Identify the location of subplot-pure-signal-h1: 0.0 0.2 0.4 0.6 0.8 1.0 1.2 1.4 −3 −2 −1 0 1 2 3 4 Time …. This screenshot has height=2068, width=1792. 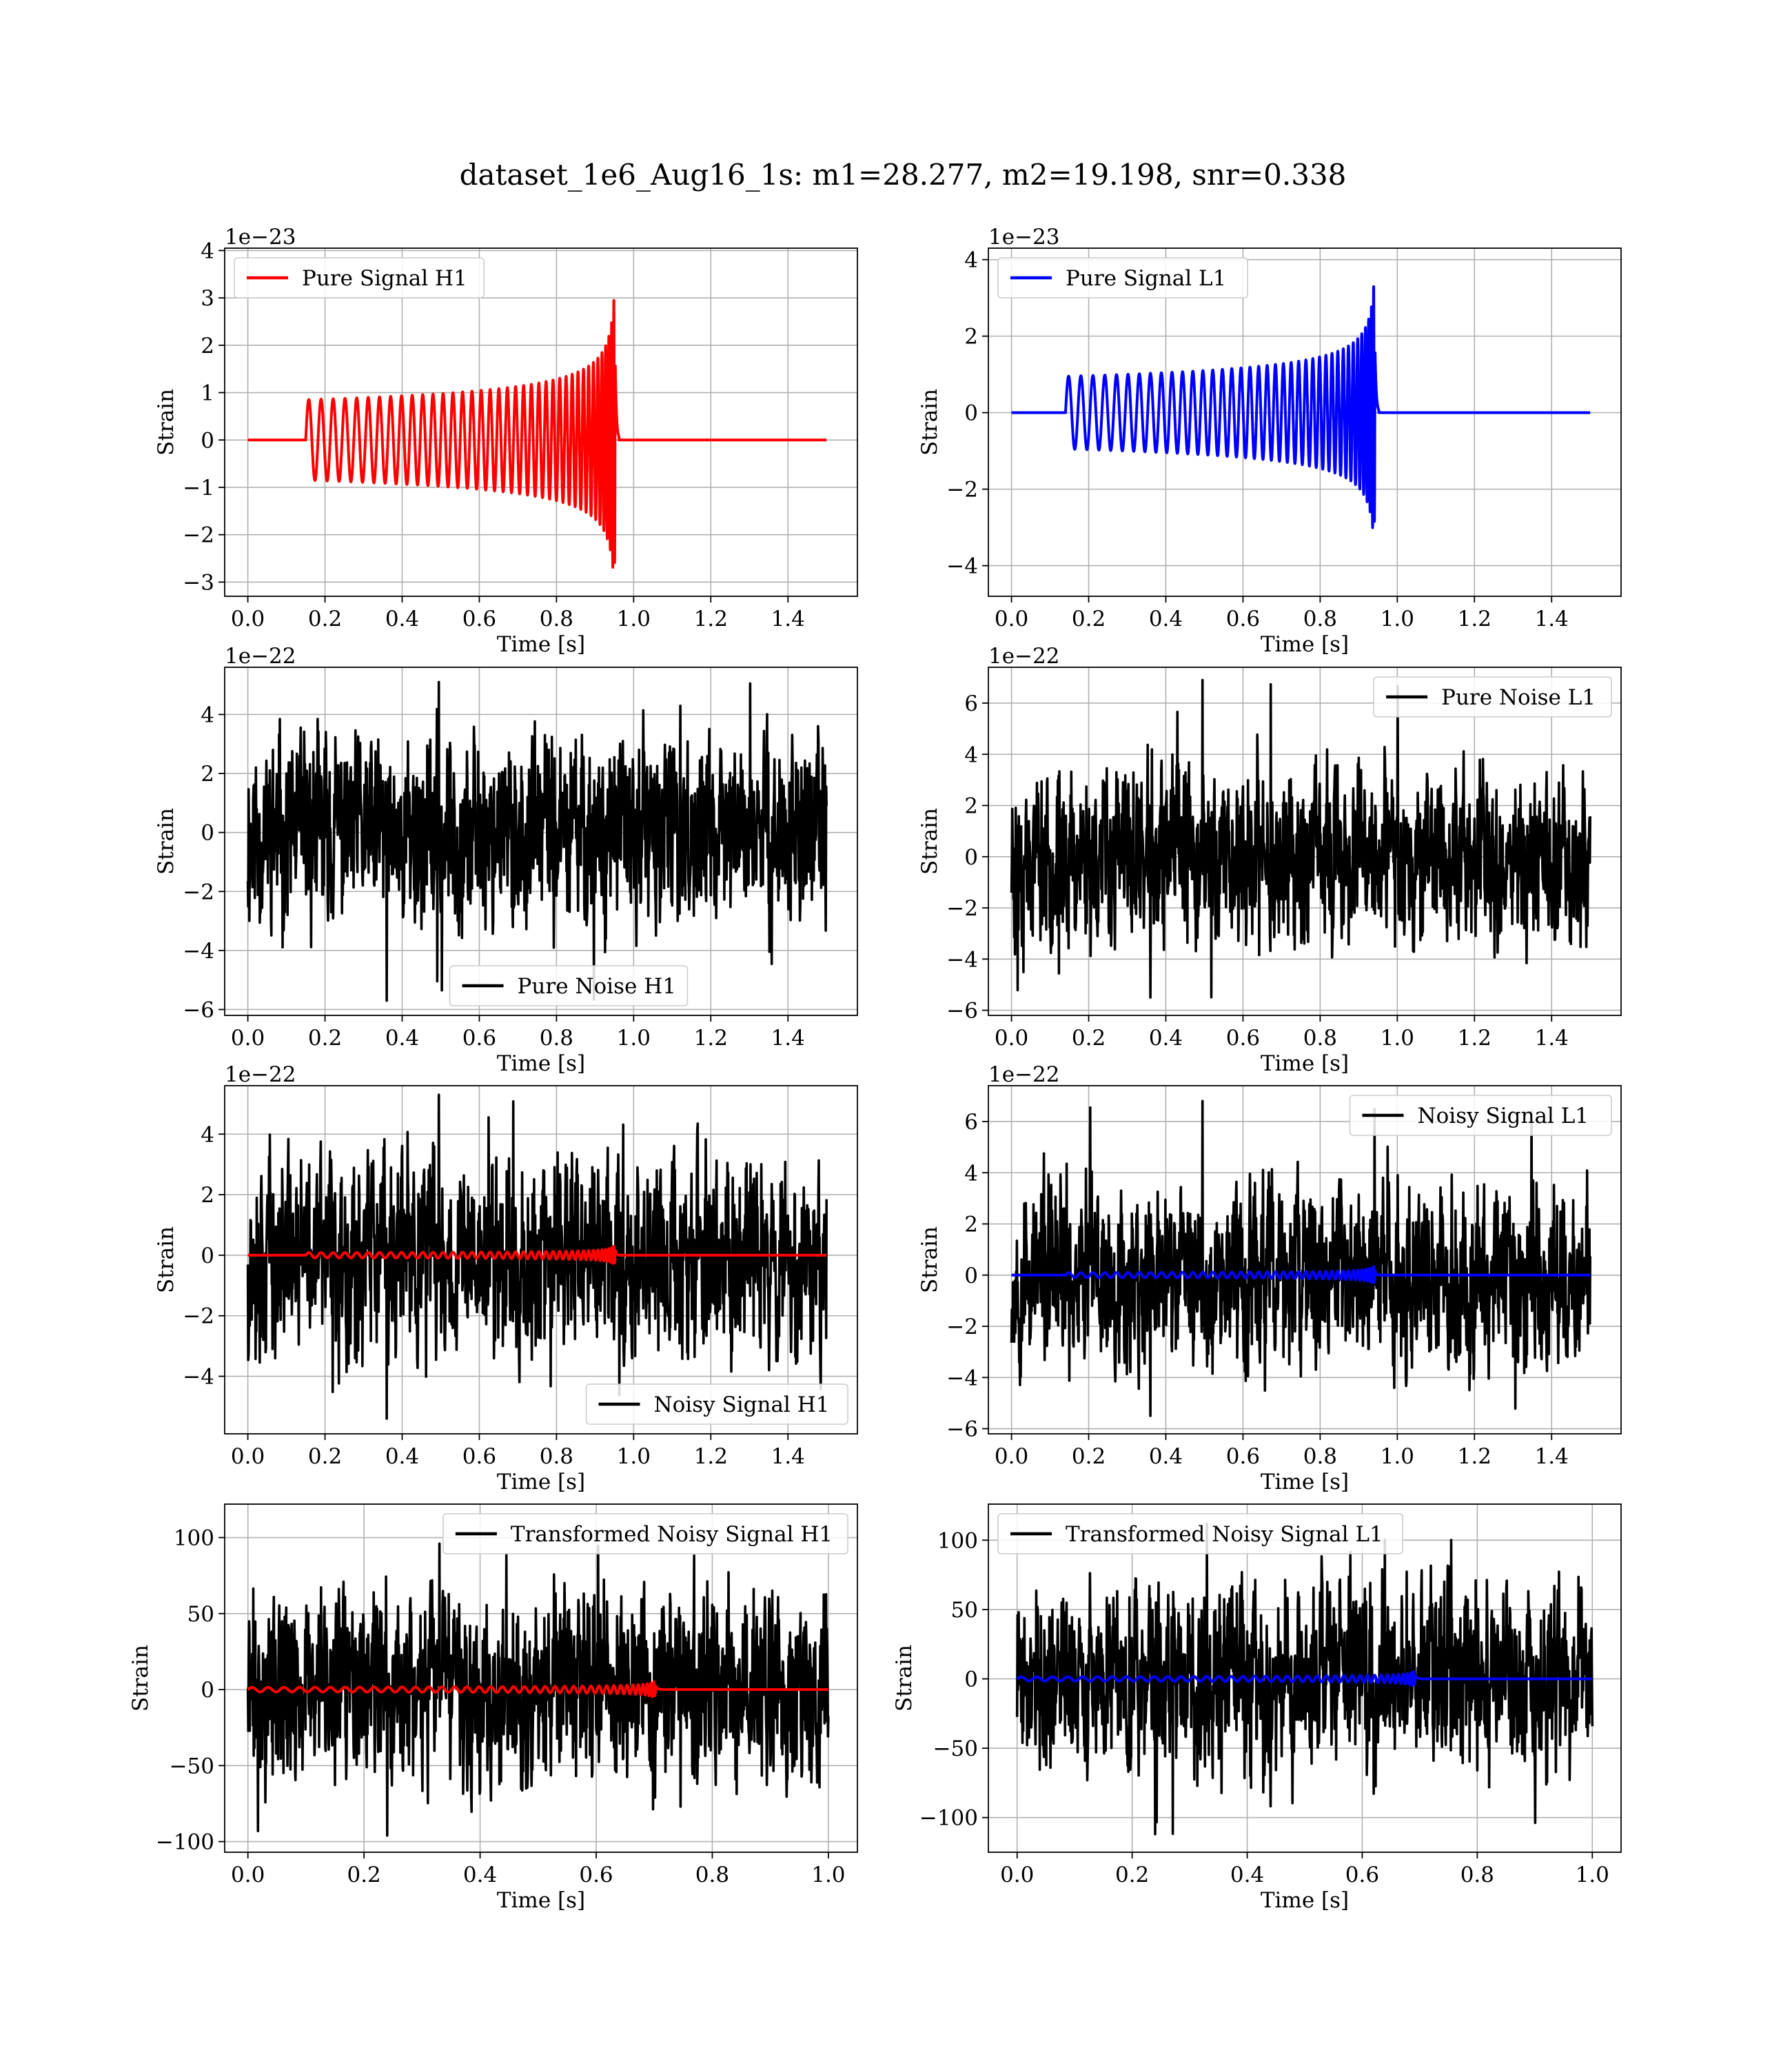
(506, 441).